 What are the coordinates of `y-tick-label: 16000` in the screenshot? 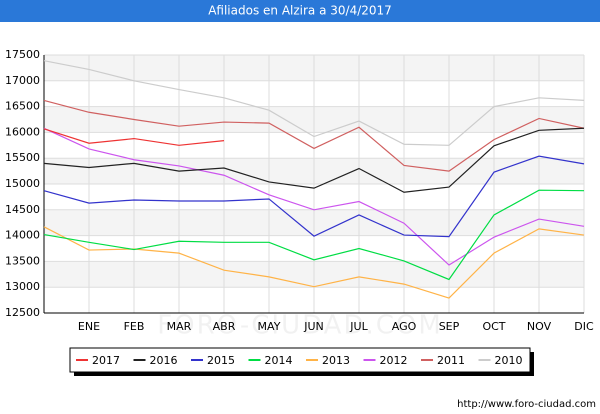 It's located at (22, 131).